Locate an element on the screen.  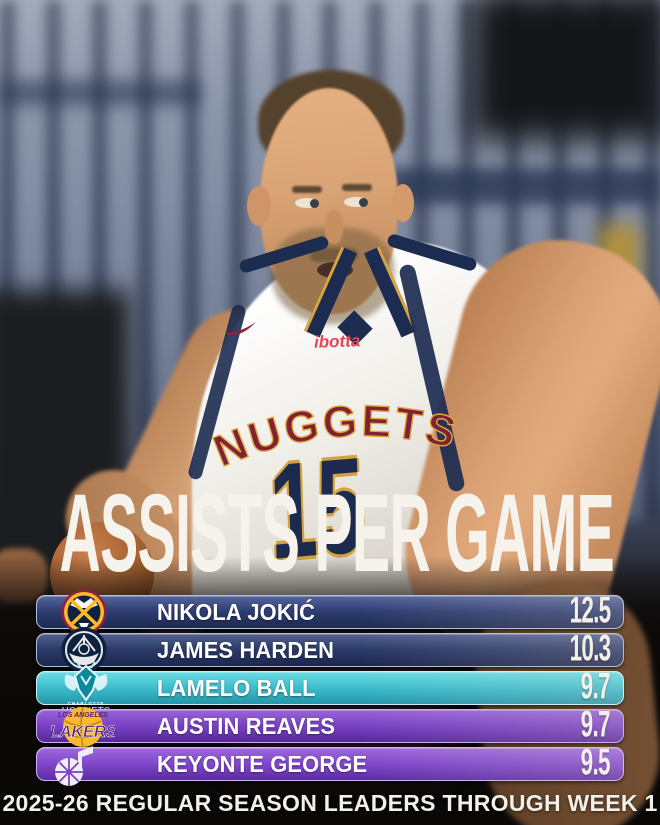
clippers-logo-icon is located at coordinates (84, 650).